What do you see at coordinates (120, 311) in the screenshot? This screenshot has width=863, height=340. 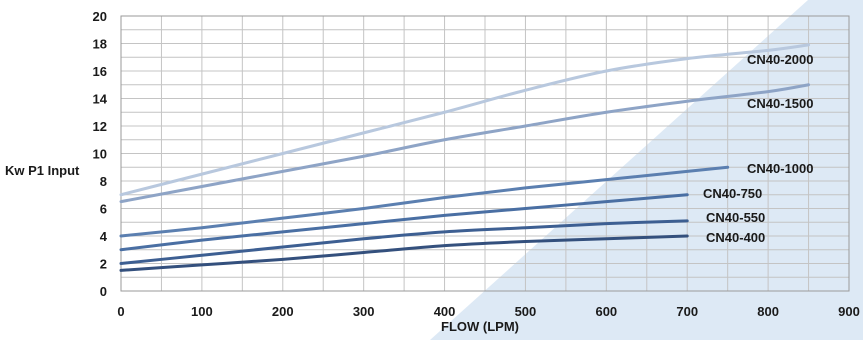 I see `x-tick-label: 0` at bounding box center [120, 311].